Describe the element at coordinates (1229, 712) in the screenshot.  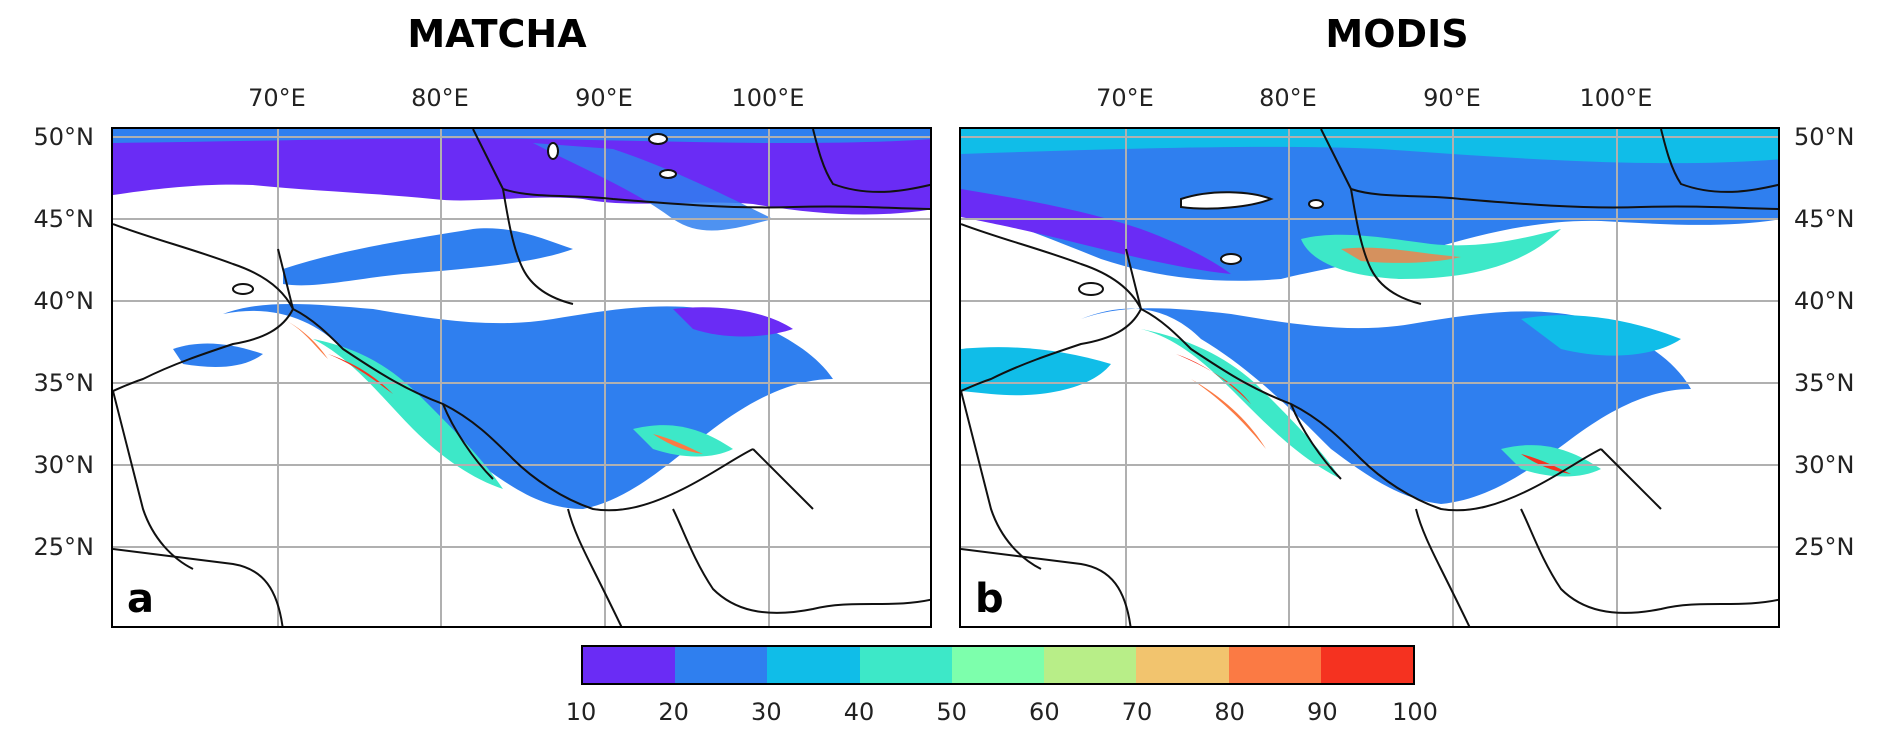
I see `colorbar-tick-label: 80` at that location.